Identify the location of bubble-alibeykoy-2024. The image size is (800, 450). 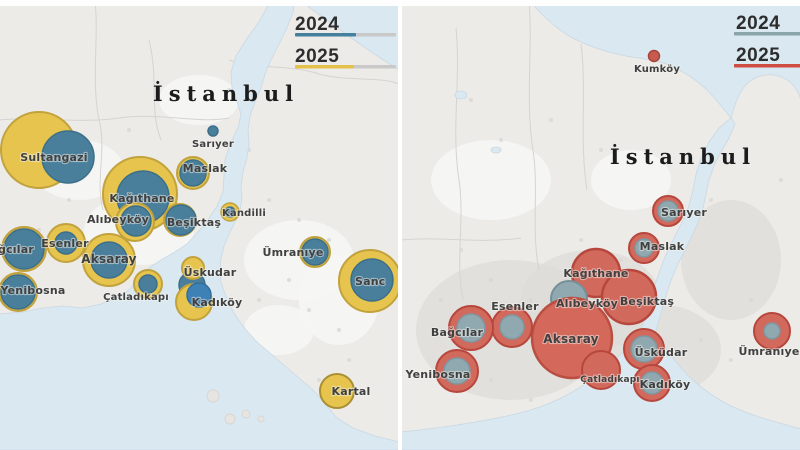
(136, 221).